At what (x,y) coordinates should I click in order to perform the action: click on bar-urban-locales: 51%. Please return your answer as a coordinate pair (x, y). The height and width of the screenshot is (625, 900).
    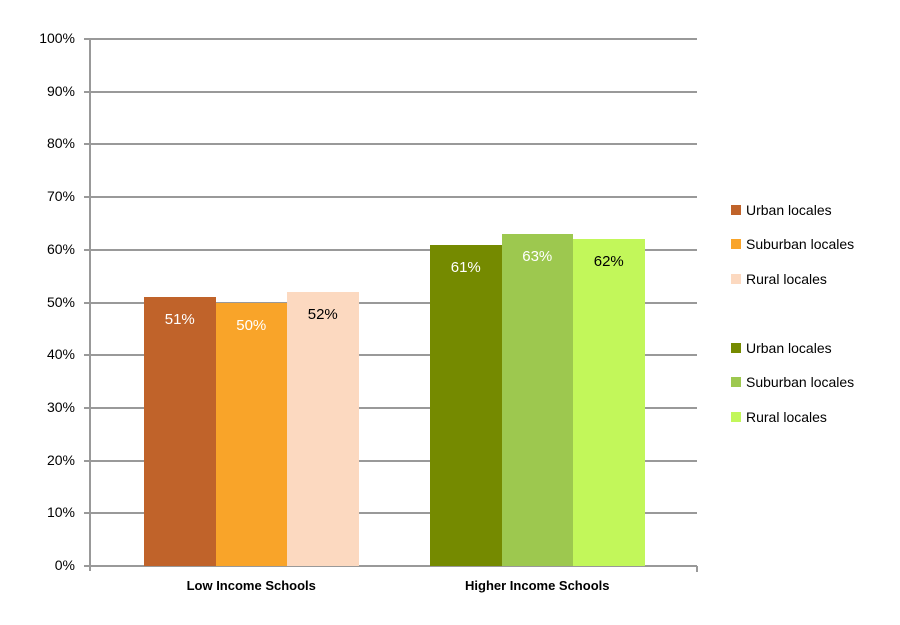
    Looking at the image, I should click on (180, 431).